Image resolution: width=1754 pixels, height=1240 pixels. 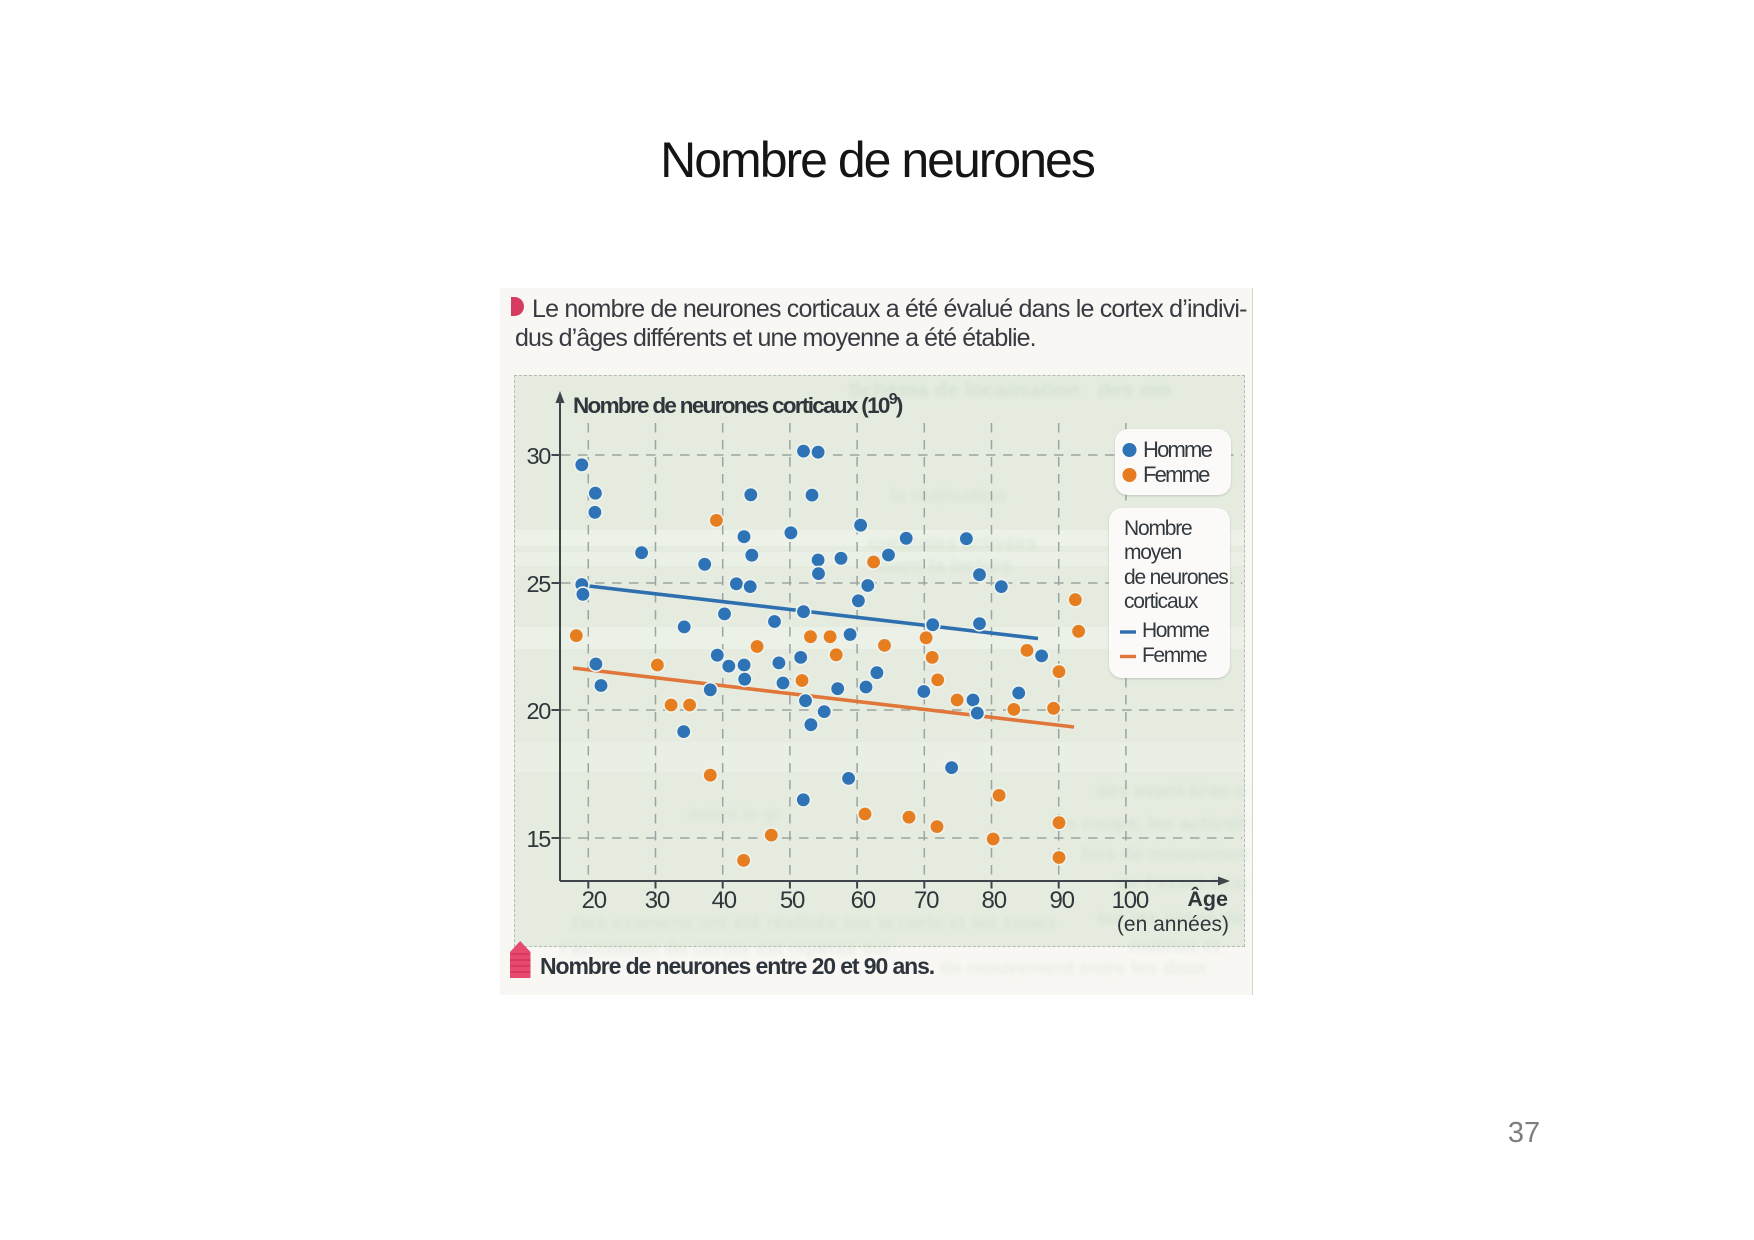 I want to click on svg-text:Nombre de neurones corticaux (: Nombre de neurones corticaux (109), so click(x=738, y=404).